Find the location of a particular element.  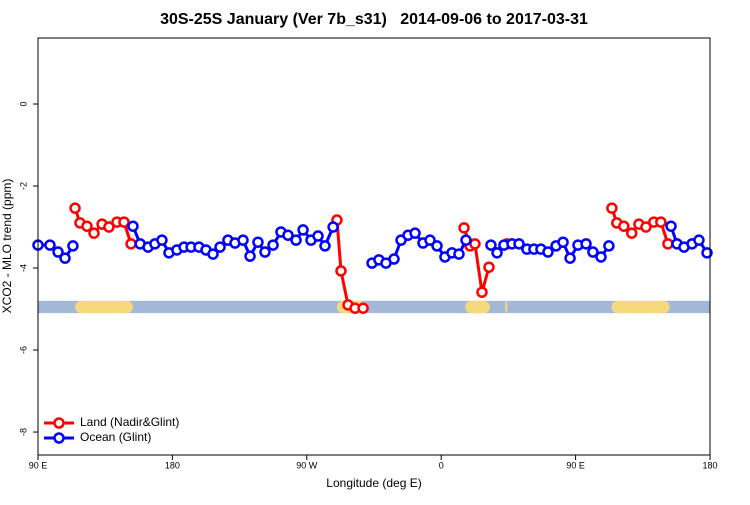

y-tick-label: 0 is located at coordinates (23, 104).